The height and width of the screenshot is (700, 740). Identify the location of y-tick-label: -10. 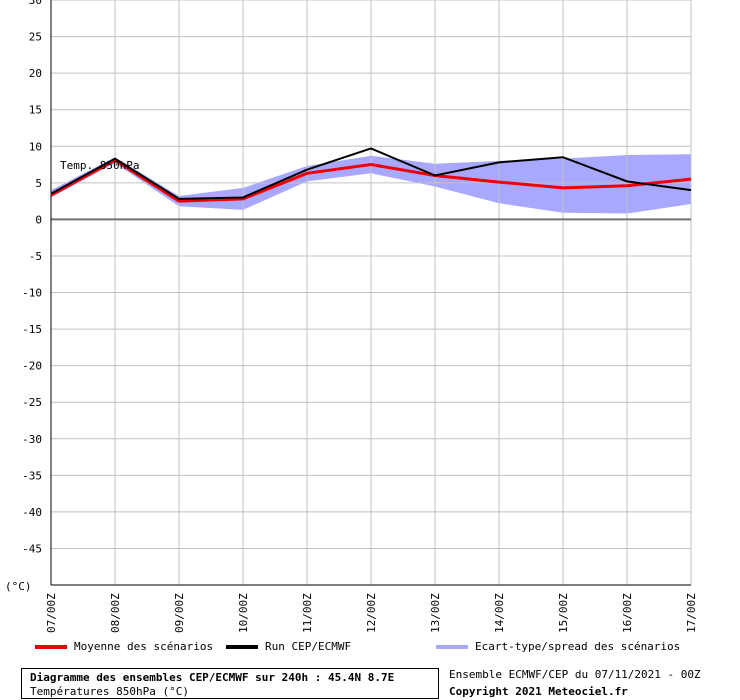
(32, 293).